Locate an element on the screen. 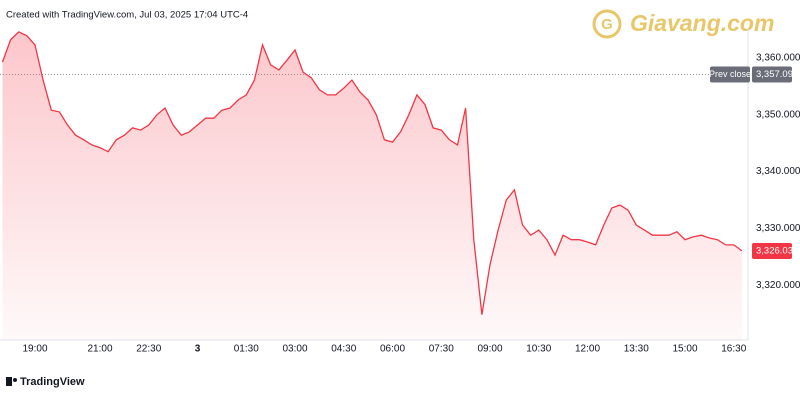 This screenshot has height=400, width=800. x-tick-label: 15:00 is located at coordinates (684, 349).